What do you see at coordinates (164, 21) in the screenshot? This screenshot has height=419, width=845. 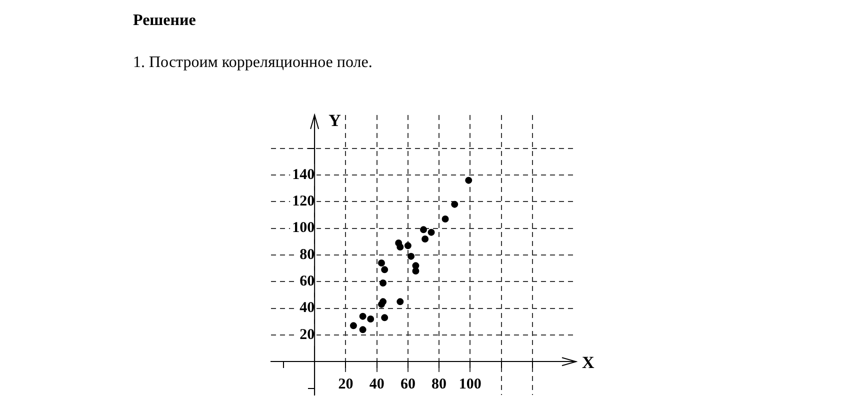 I see `chart-title: Решение` at bounding box center [164, 21].